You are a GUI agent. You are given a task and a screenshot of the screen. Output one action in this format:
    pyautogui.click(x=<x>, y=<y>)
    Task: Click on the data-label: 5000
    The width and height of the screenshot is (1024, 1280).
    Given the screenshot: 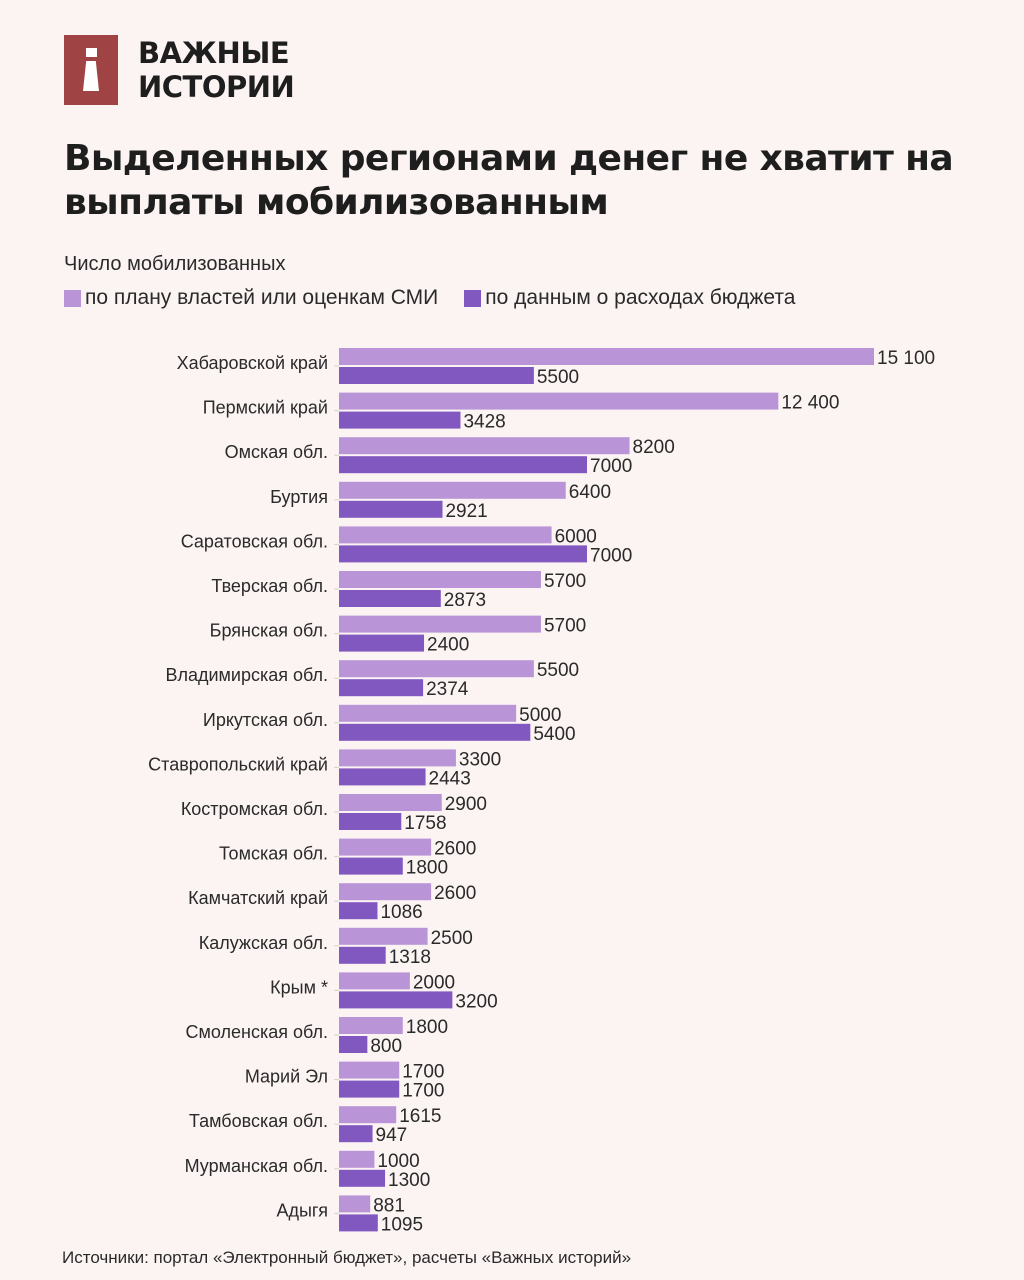 What is the action you would take?
    pyautogui.click(x=540, y=715)
    